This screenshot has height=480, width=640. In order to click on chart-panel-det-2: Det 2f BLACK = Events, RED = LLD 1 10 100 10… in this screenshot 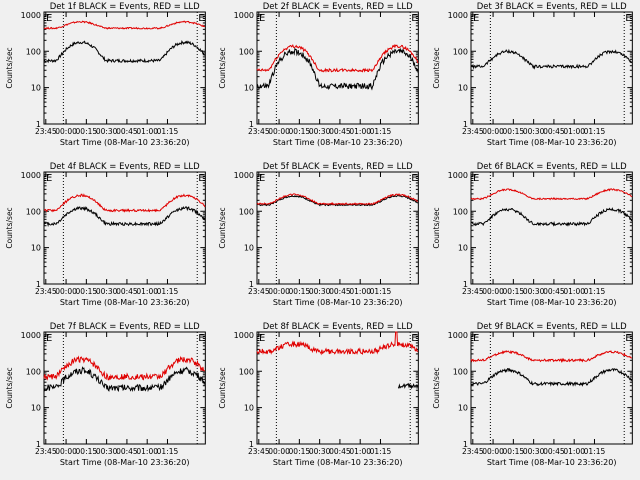, I will do `click(319, 74)`.